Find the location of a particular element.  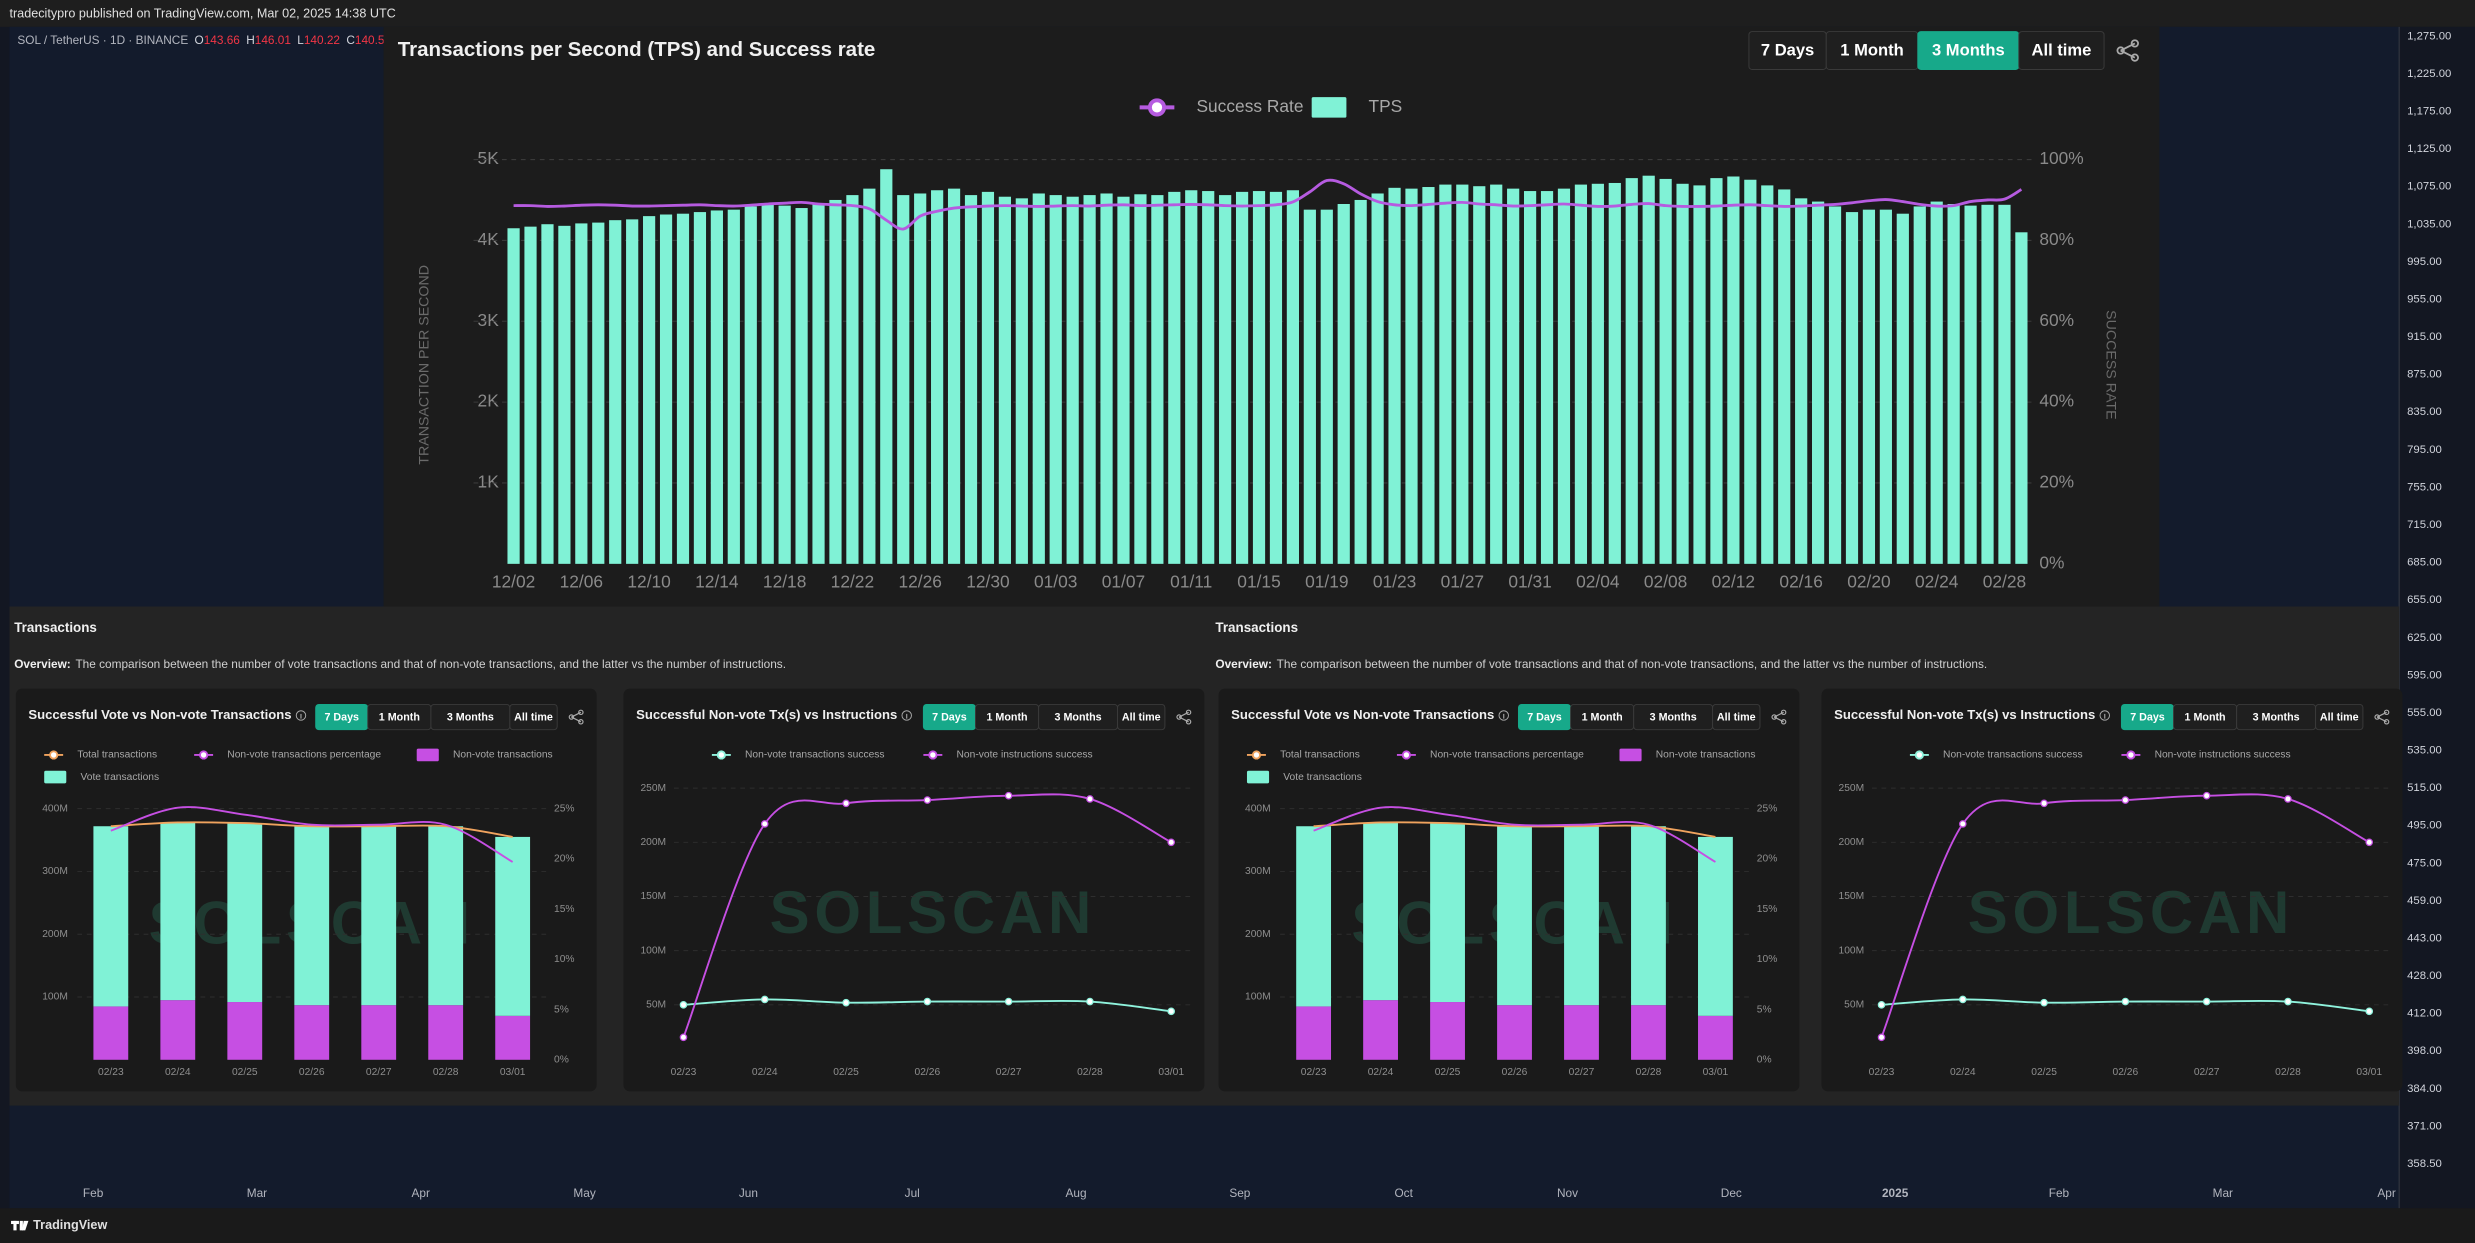

symbol: SOL / TetherUS · 1D · BINANCE is located at coordinates (102, 40).